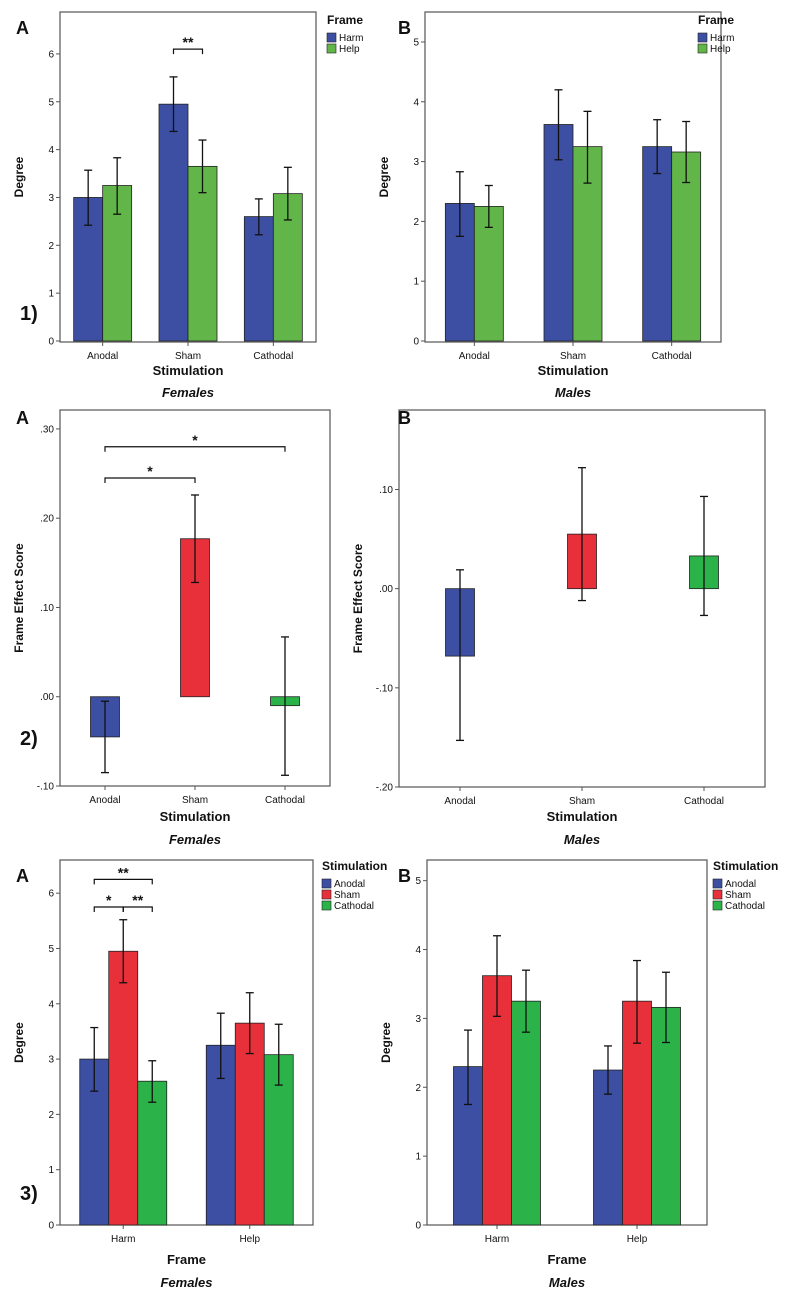 Image resolution: width=787 pixels, height=1300 pixels. I want to click on x-tick-label: Sham, so click(188, 356).